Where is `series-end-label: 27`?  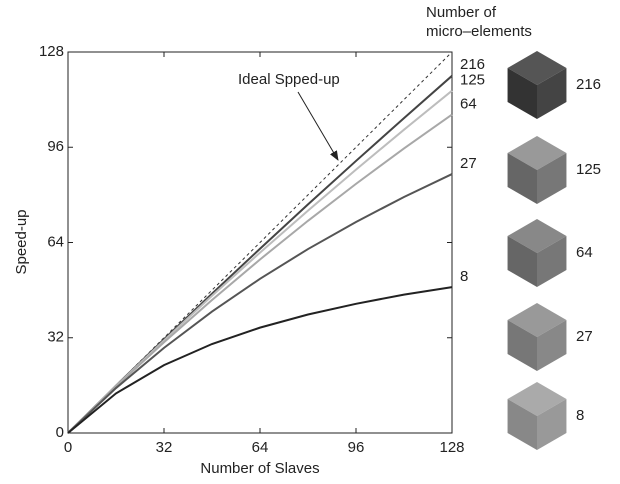
series-end-label: 27 is located at coordinates (468, 163).